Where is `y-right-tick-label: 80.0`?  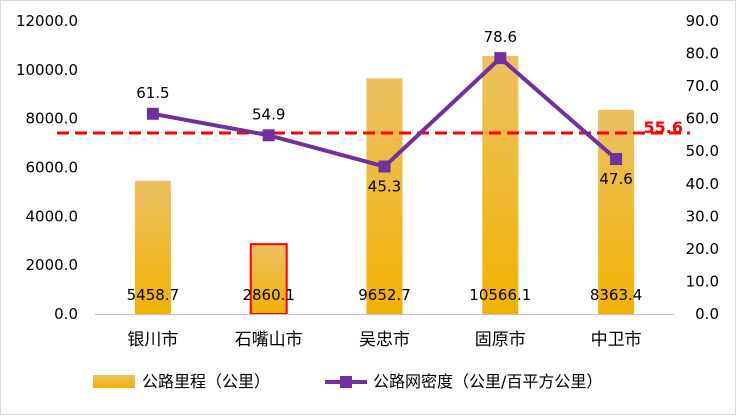 y-right-tick-label: 80.0 is located at coordinates (702, 54).